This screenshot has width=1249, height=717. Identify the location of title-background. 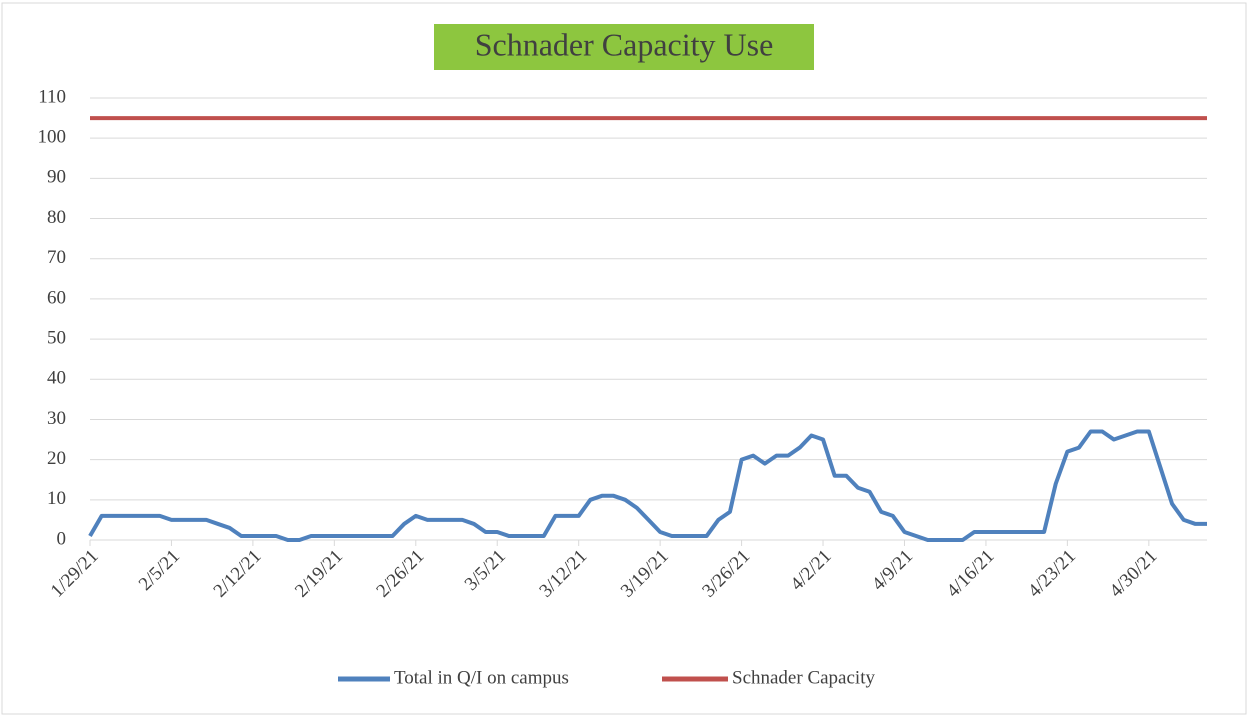
(624, 47).